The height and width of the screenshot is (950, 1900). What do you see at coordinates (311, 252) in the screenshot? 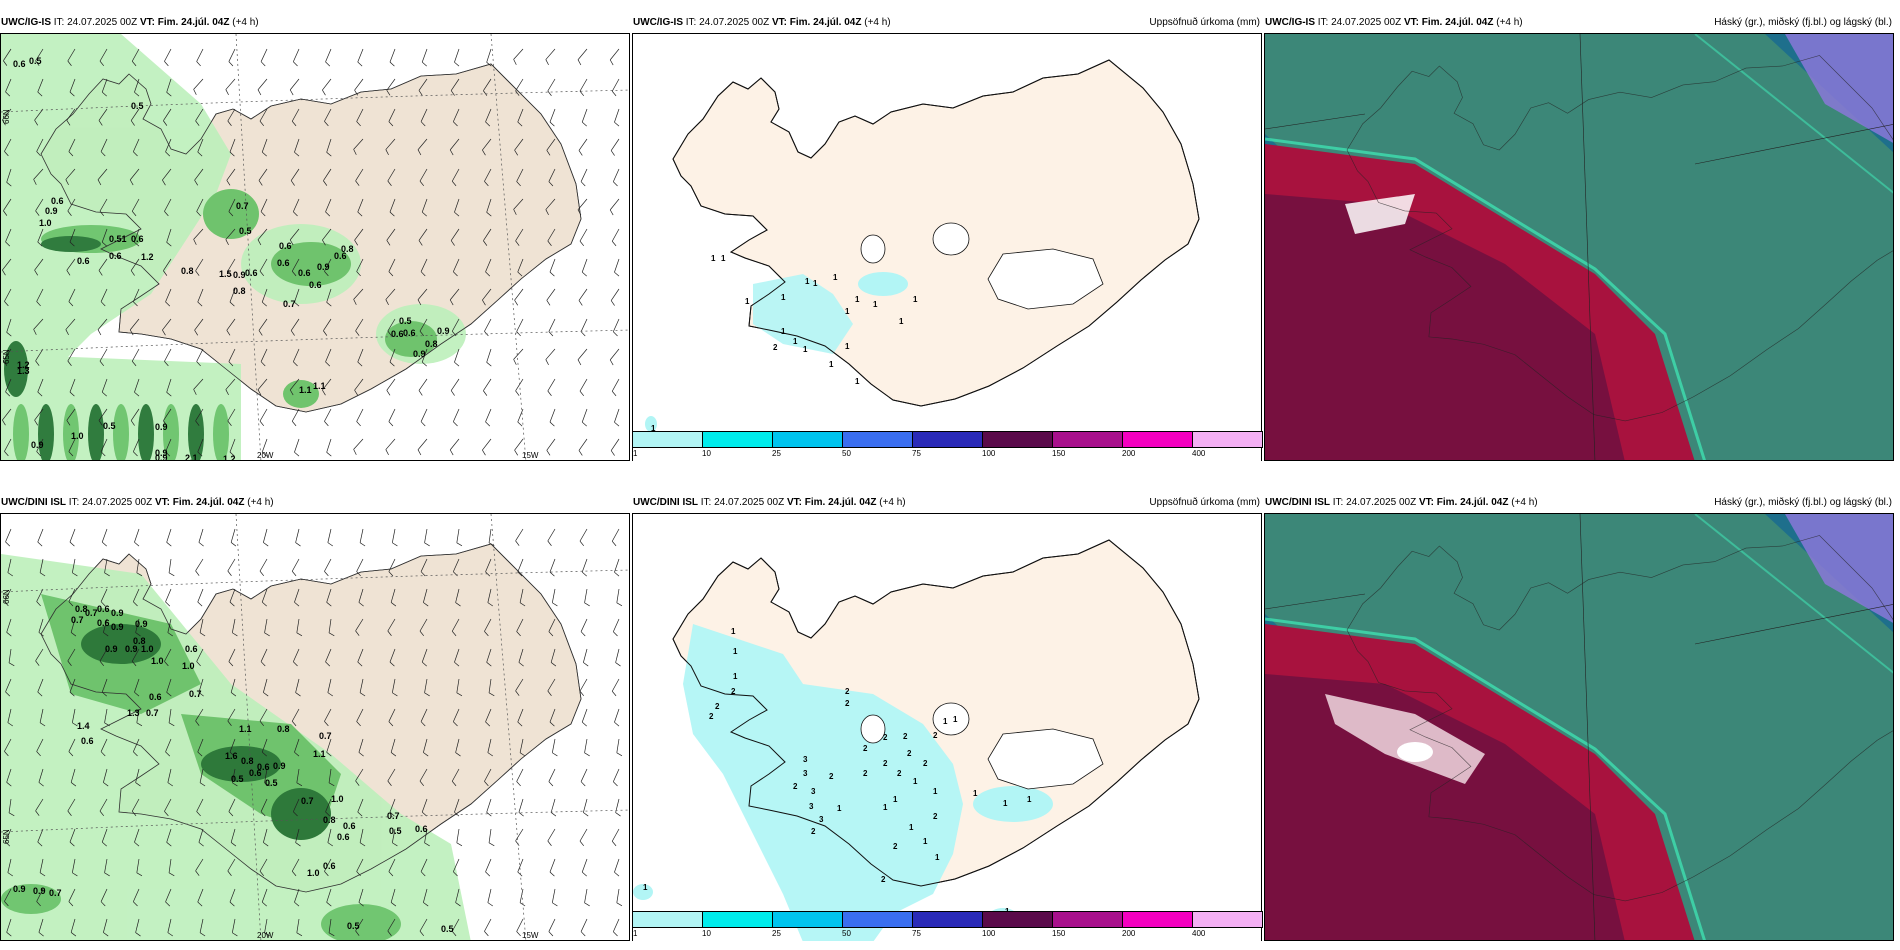
I see `wind-barbs` at bounding box center [311, 252].